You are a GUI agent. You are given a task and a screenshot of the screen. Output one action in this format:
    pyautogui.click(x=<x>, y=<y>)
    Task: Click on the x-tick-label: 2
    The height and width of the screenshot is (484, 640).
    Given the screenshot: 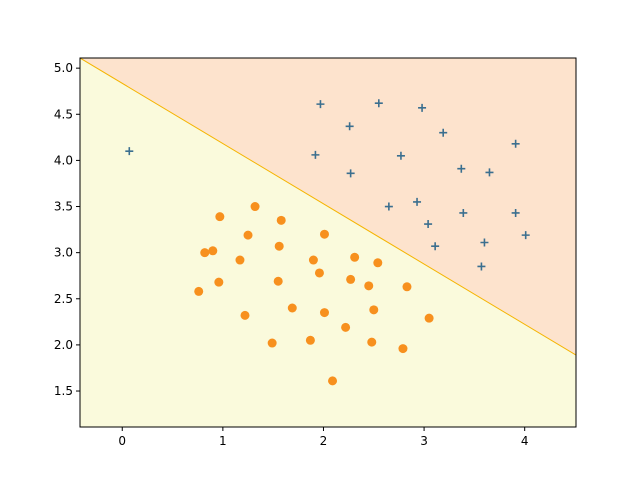 What is the action you would take?
    pyautogui.click(x=324, y=441)
    